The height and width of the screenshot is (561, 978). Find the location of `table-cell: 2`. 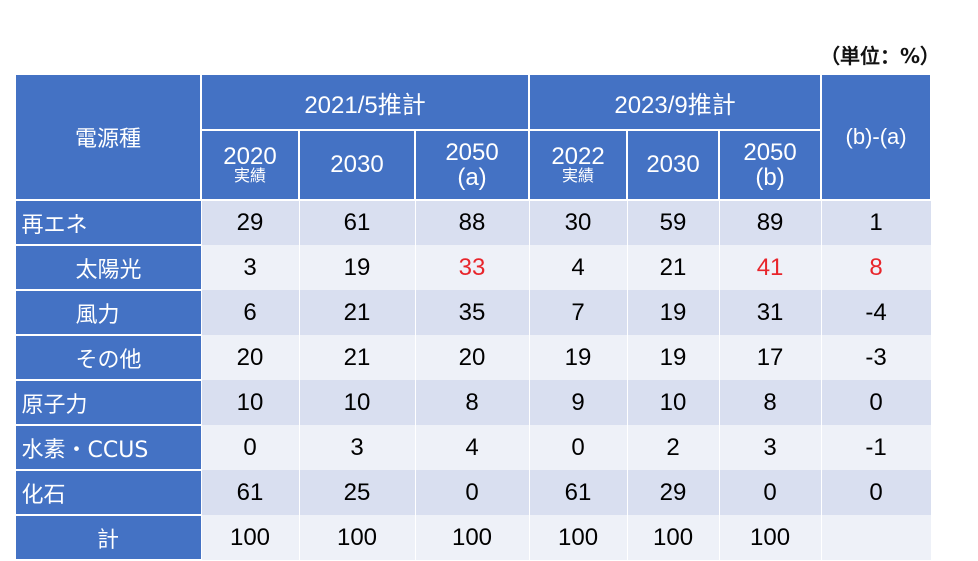

table-cell: 2 is located at coordinates (673, 447).